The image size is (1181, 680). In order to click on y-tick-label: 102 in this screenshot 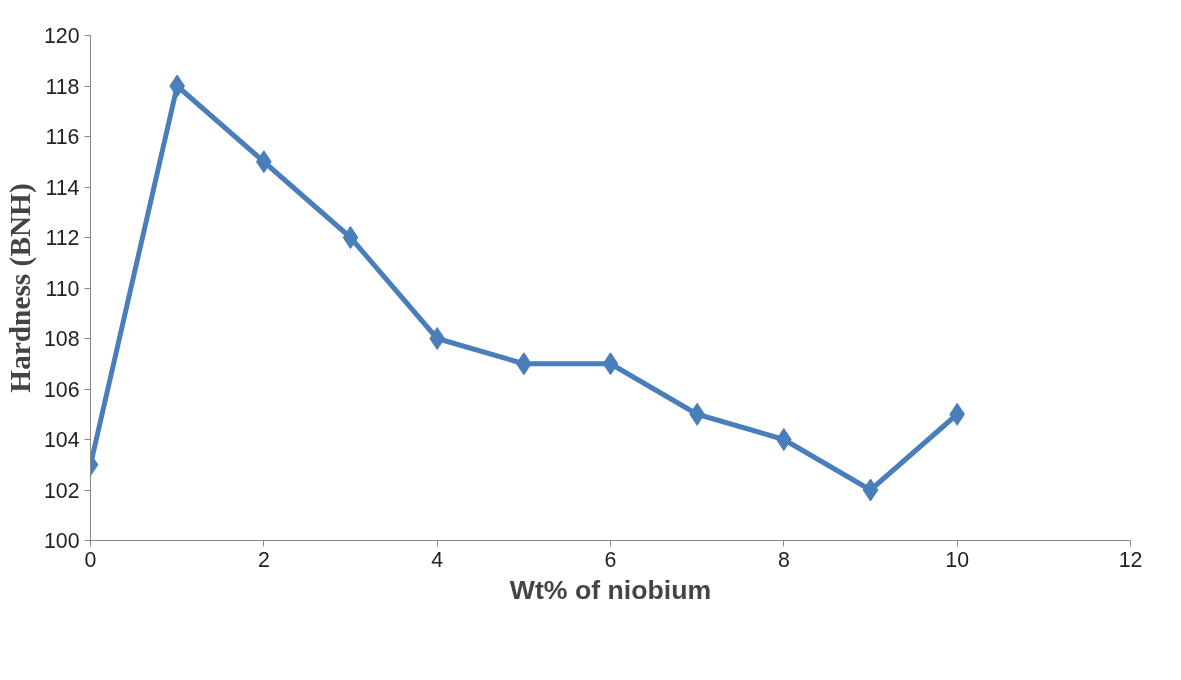, I will do `click(61, 490)`.